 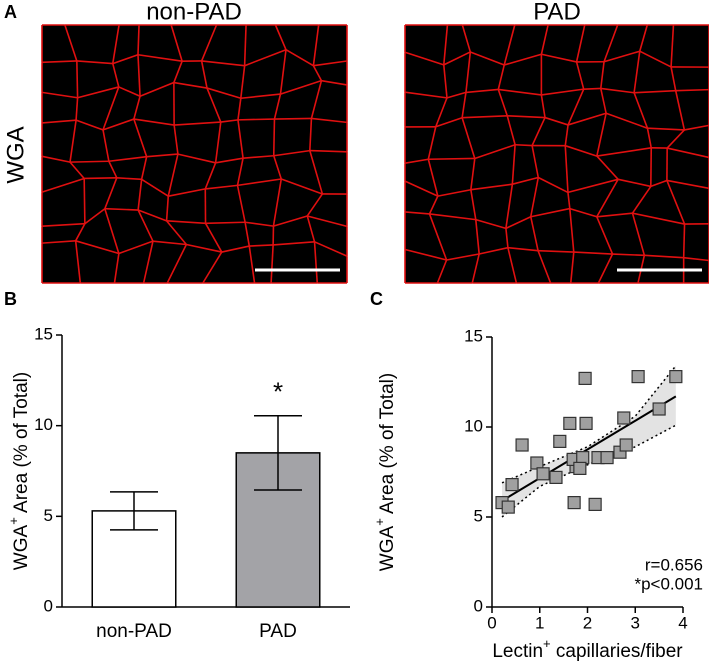 What do you see at coordinates (473, 425) in the screenshot?
I see `y-tick-label: 10` at bounding box center [473, 425].